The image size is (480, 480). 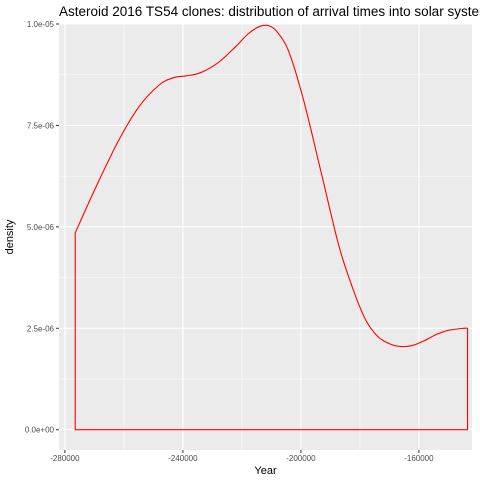 What do you see at coordinates (41, 125) in the screenshot?
I see `y-tick-label: 7.5e-06` at bounding box center [41, 125].